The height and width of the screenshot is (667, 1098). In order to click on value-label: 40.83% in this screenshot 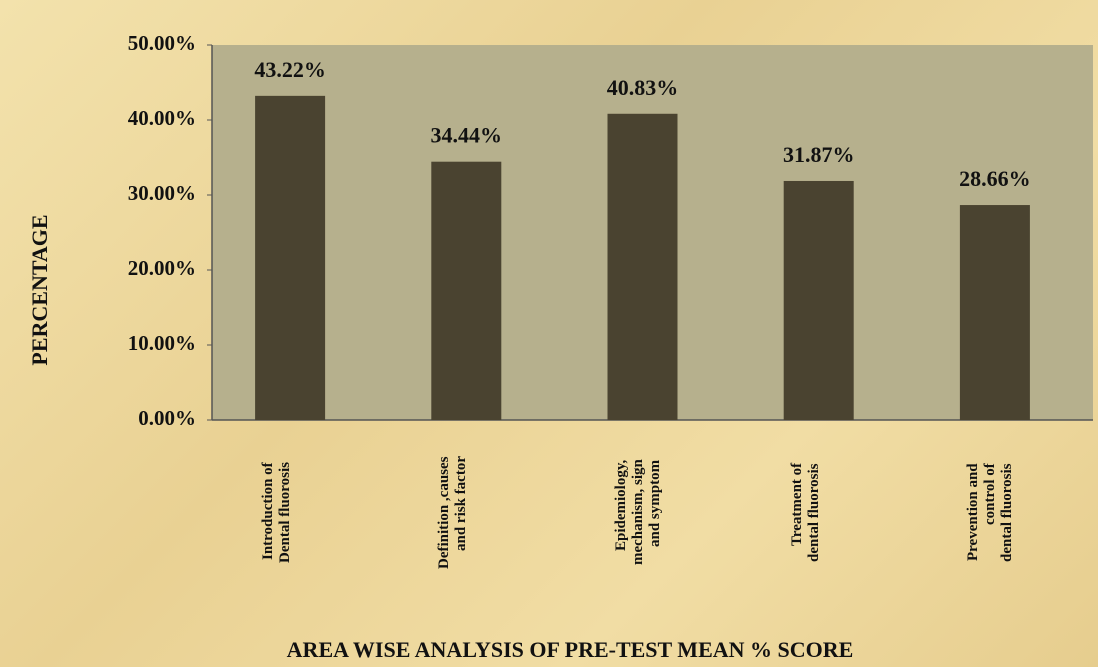, I will do `click(643, 87)`.